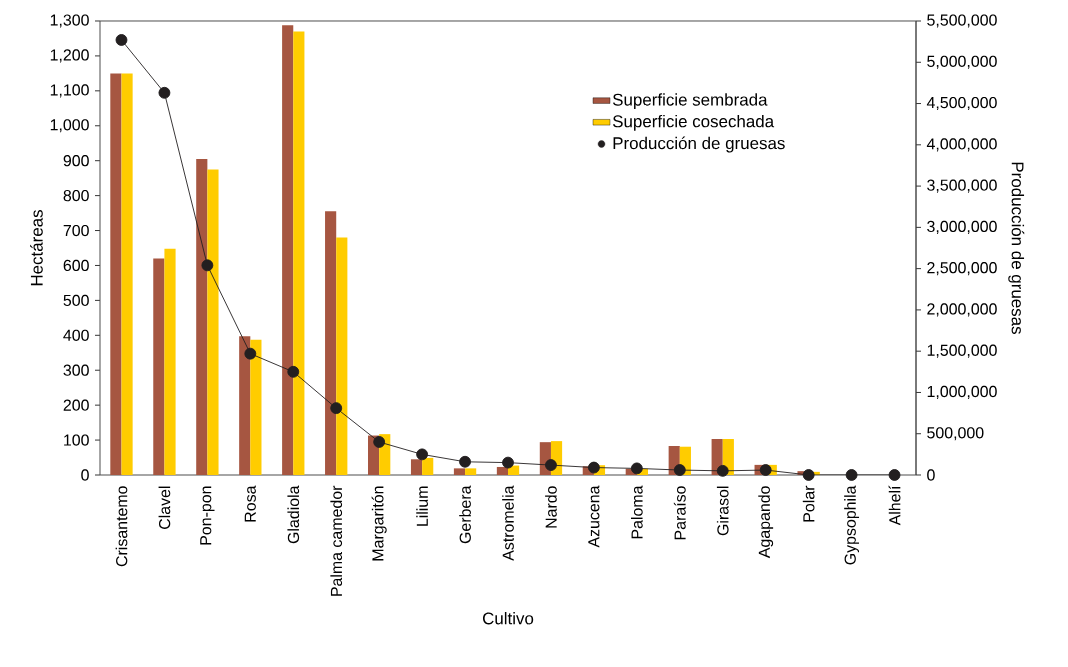 The image size is (1068, 667). What do you see at coordinates (85, 475) in the screenshot?
I see `y-tick-label: 0` at bounding box center [85, 475].